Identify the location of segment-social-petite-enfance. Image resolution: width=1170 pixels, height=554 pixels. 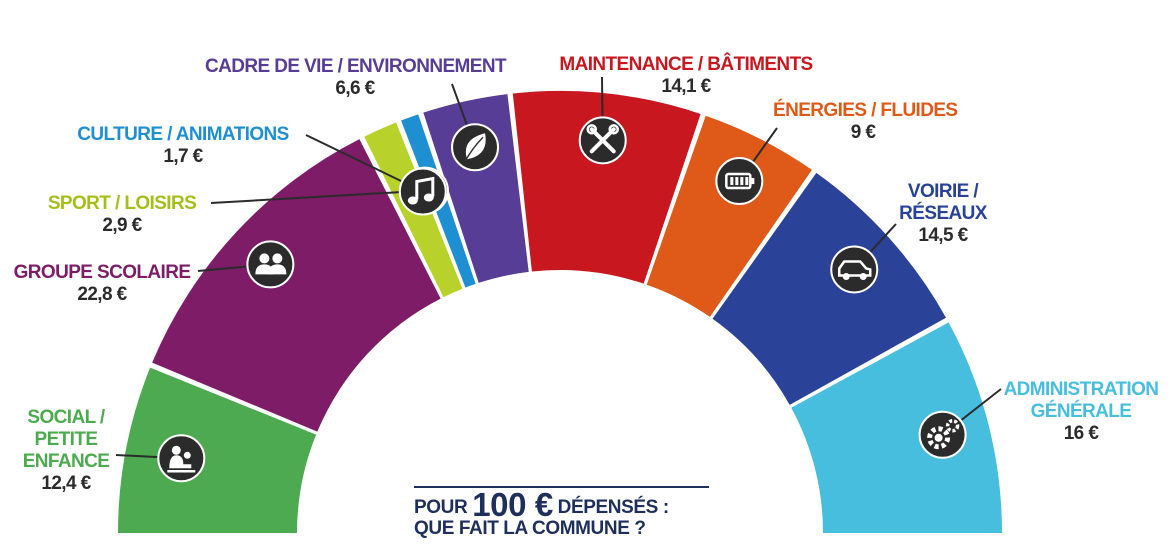
(217, 450).